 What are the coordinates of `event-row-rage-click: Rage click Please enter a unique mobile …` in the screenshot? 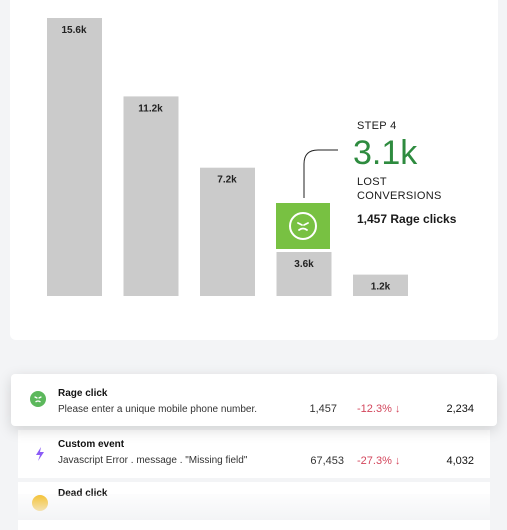 It's located at (254, 400).